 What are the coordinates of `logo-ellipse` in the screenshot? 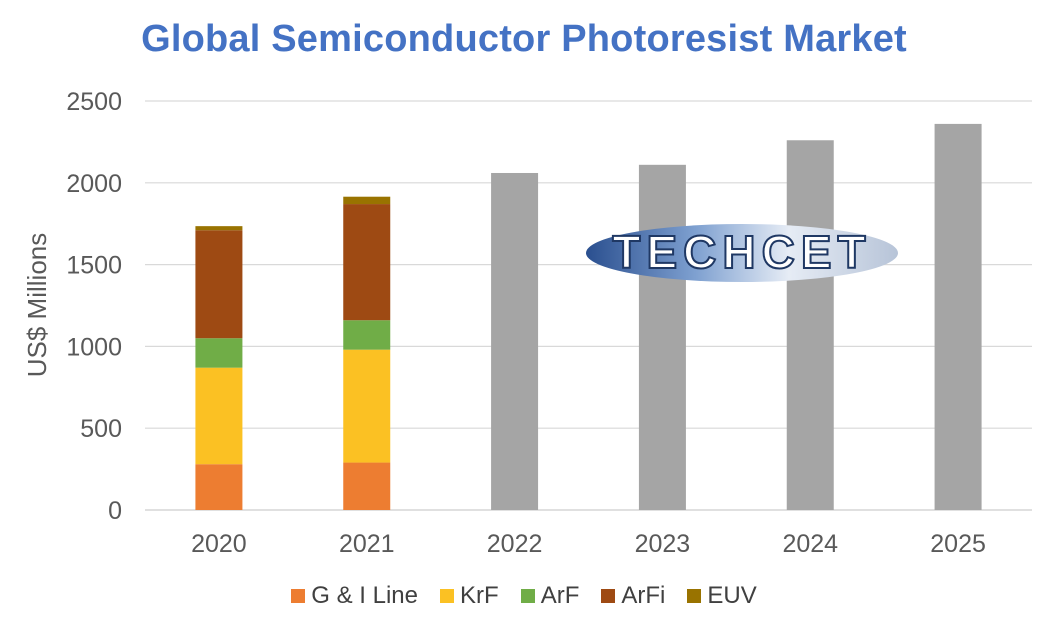 It's located at (742, 253).